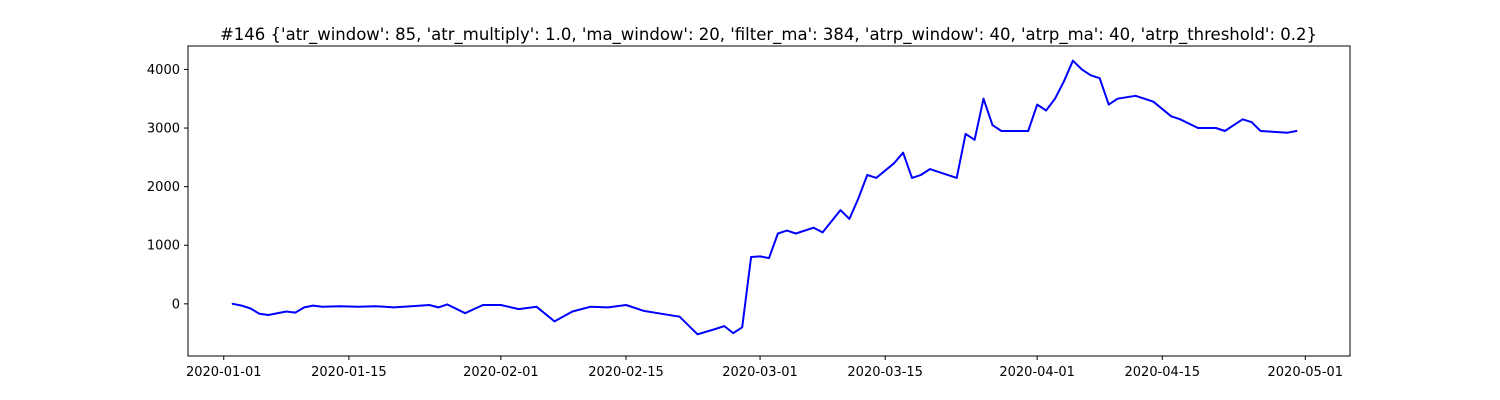 This screenshot has height=400, width=1500. What do you see at coordinates (176, 304) in the screenshot?
I see `y-tick-label: 0` at bounding box center [176, 304].